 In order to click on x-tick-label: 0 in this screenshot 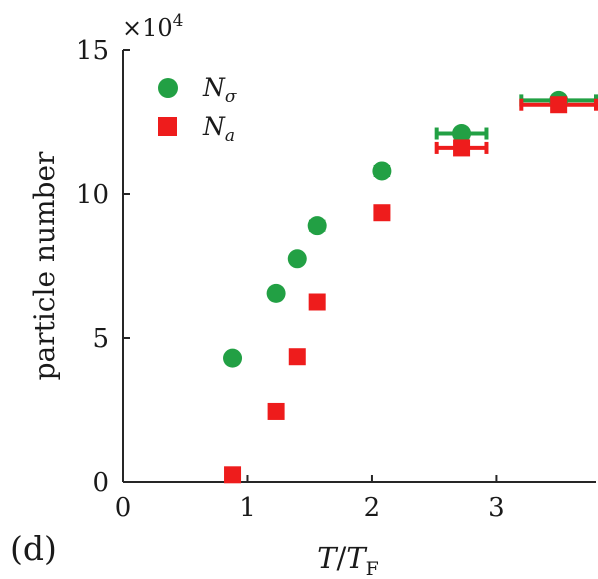, I will do `click(123, 508)`.